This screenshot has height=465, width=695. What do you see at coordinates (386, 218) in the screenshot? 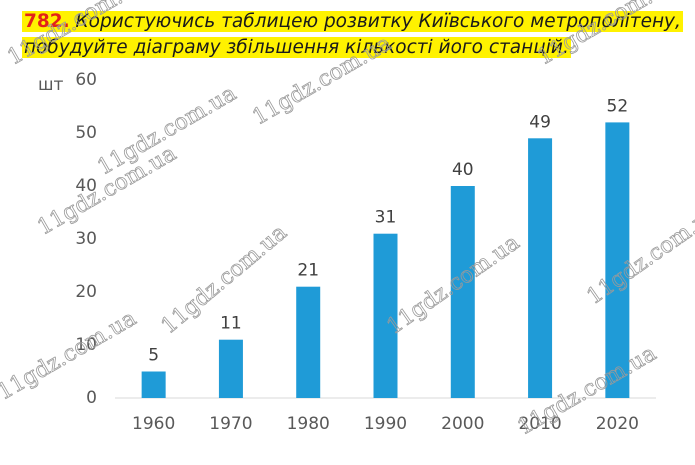
I see `value-label: 31` at bounding box center [386, 218].